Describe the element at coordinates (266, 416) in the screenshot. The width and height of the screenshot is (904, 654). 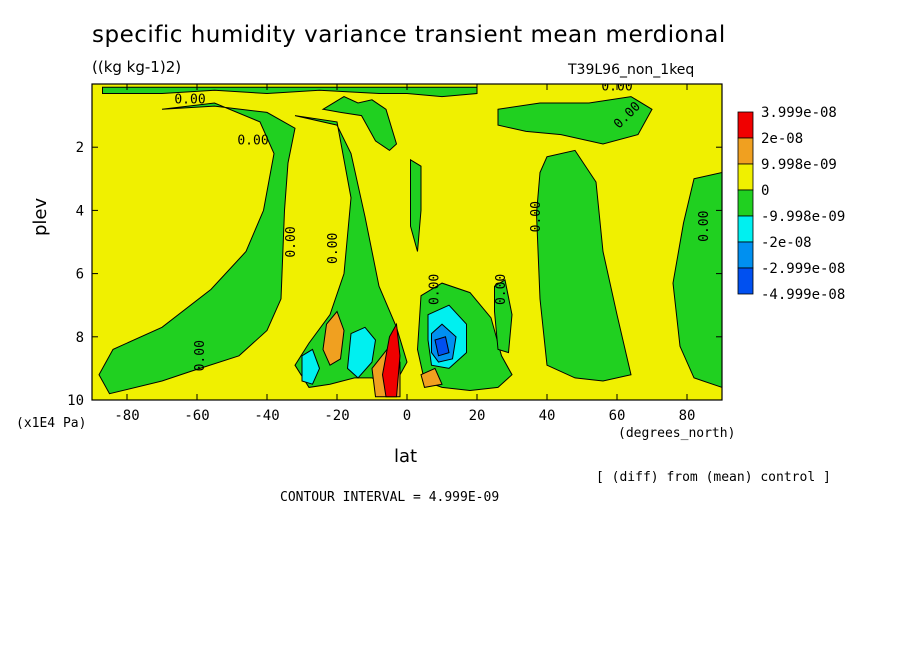
I see `x-tick-label: -40` at that location.